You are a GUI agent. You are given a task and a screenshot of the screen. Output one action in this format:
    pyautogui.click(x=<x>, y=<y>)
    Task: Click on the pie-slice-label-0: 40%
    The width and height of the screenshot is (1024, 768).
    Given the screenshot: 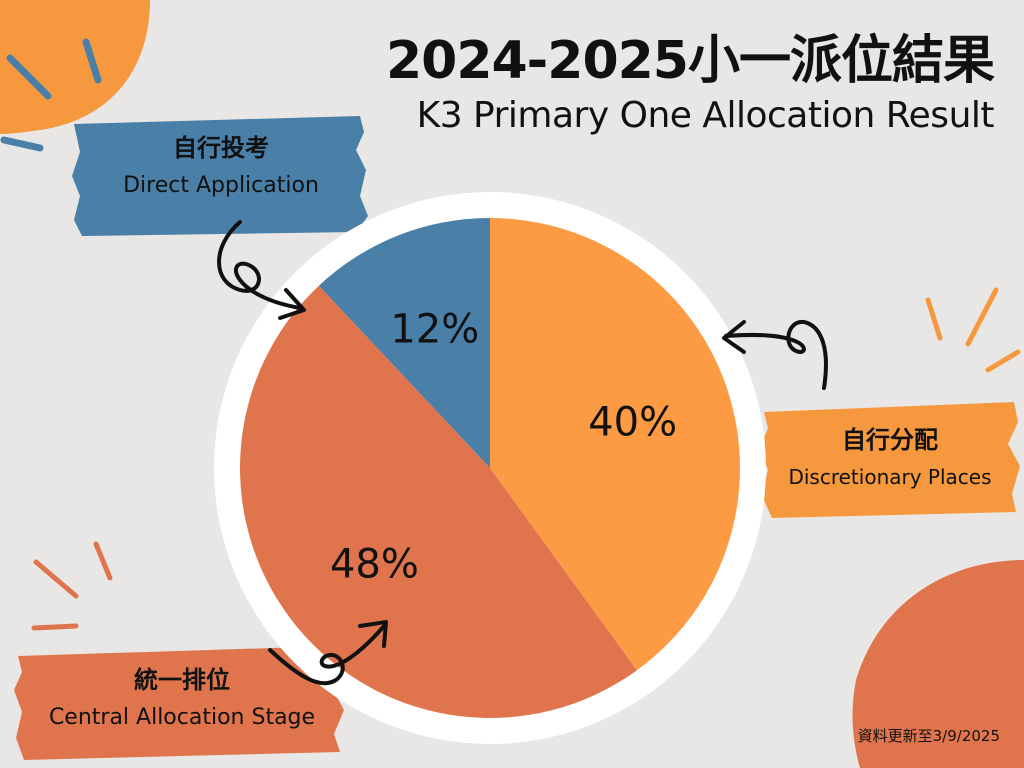 What is the action you would take?
    pyautogui.click(x=632, y=423)
    